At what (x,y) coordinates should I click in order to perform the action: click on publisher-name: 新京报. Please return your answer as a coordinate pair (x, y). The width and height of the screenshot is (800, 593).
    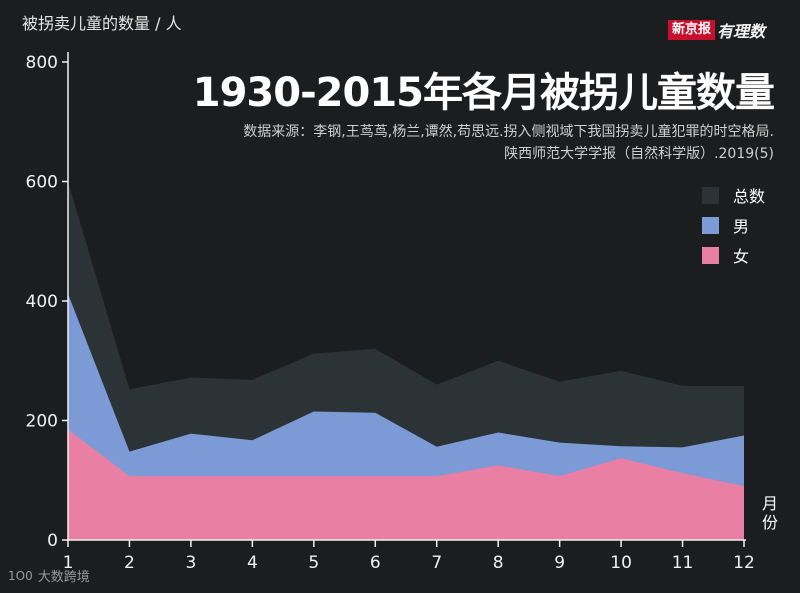
    Looking at the image, I should click on (692, 30).